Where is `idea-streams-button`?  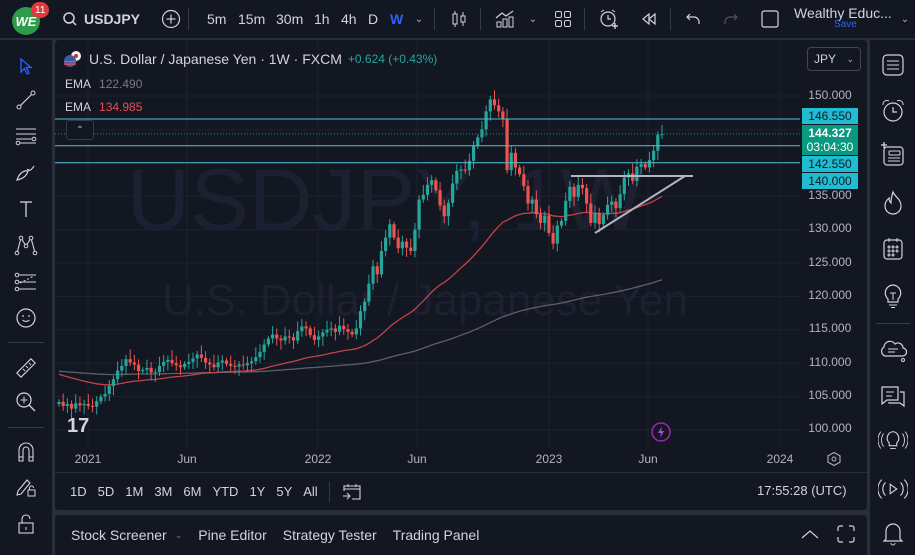 idea-streams-button is located at coordinates (893, 441).